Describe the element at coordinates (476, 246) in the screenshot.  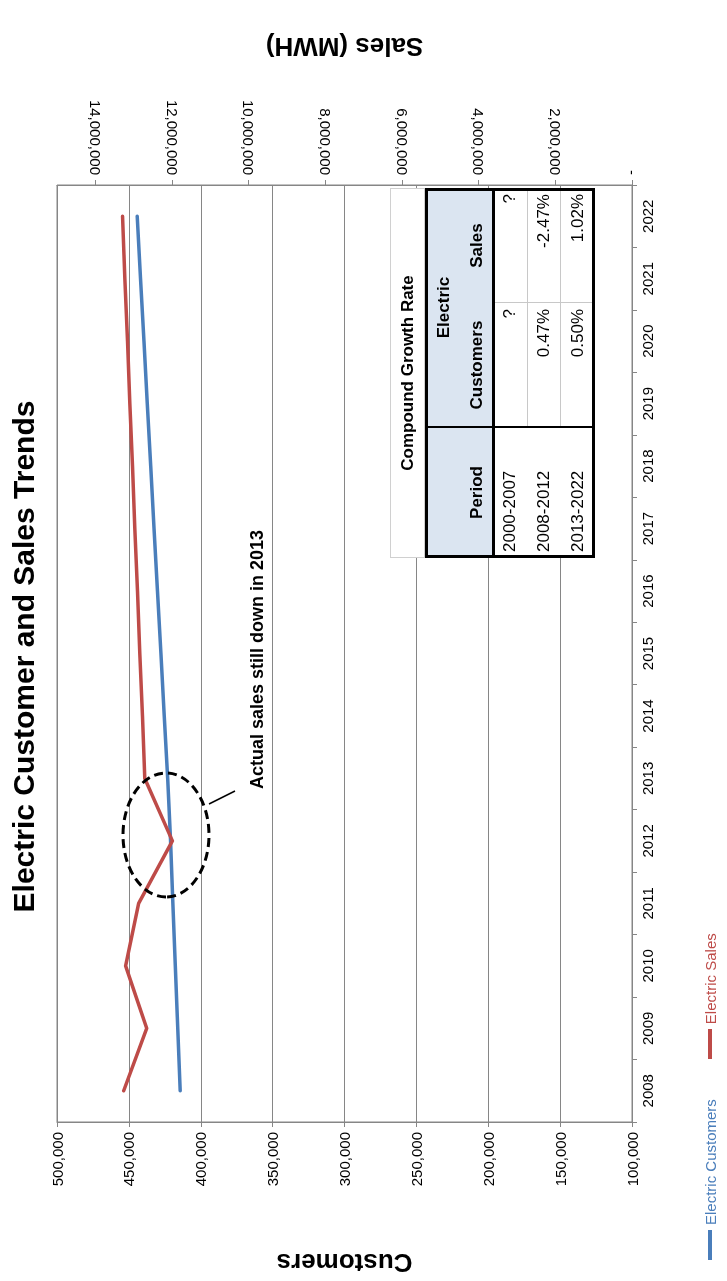
I see `annotation: Sales` at that location.